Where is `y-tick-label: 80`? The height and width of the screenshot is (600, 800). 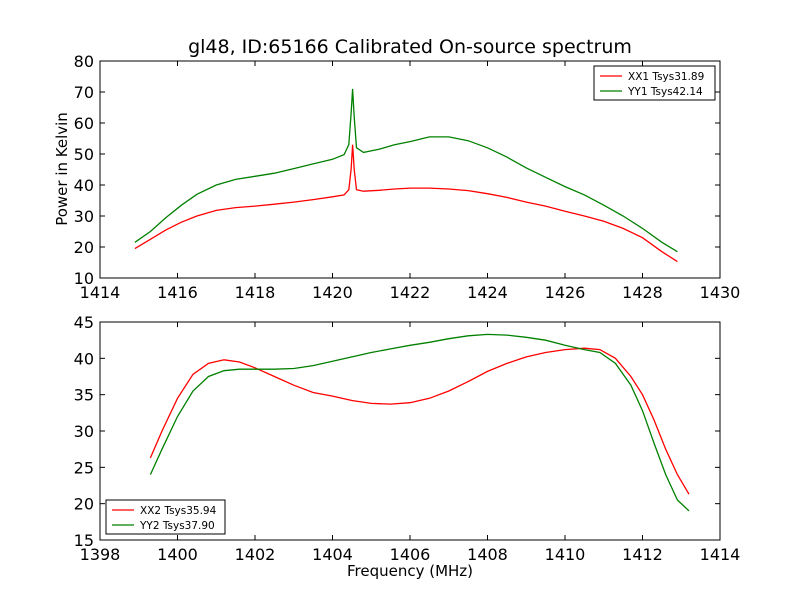
y-tick-label: 80 is located at coordinates (84, 61).